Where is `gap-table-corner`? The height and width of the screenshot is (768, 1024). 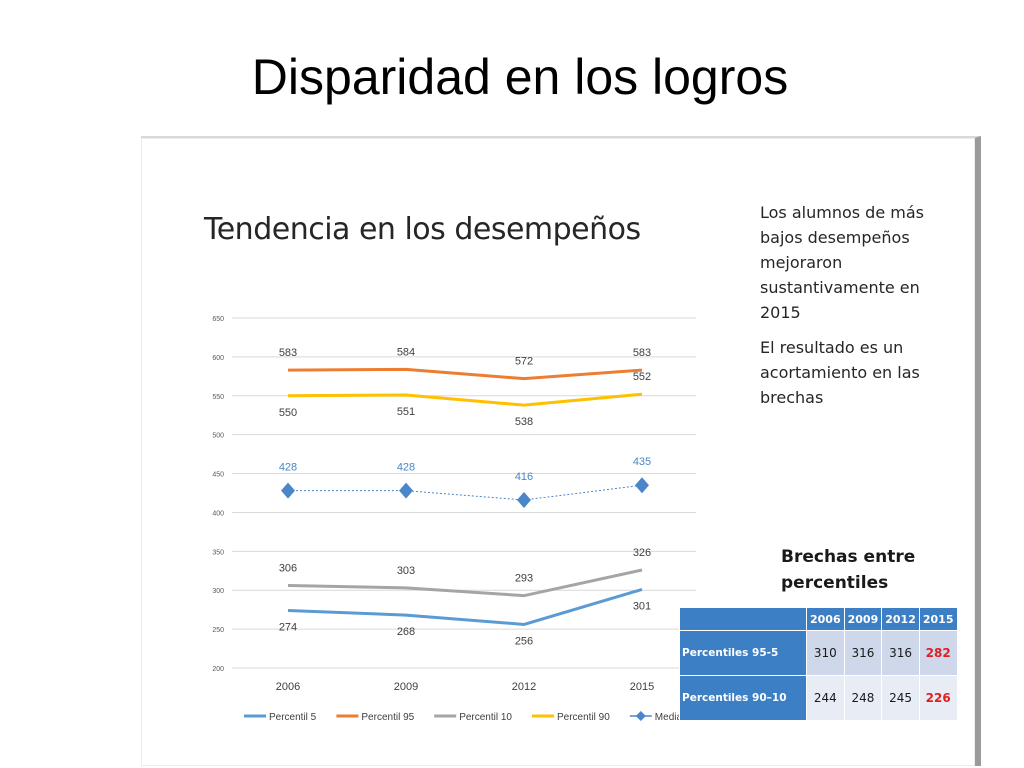 gap-table-corner is located at coordinates (743, 619).